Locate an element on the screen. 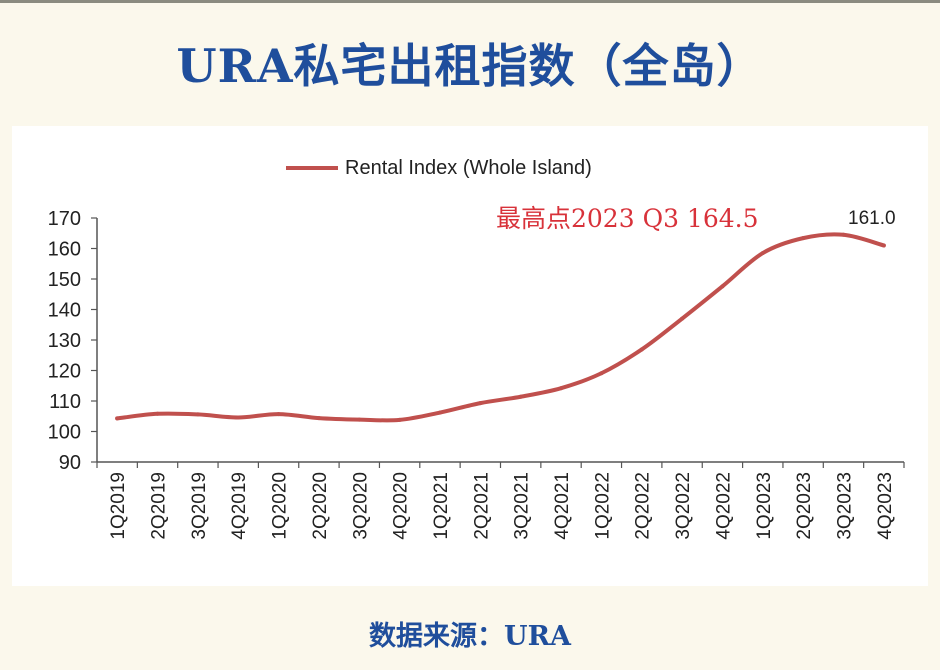 This screenshot has width=940, height=670. data-point-1Q2020 is located at coordinates (278, 414).